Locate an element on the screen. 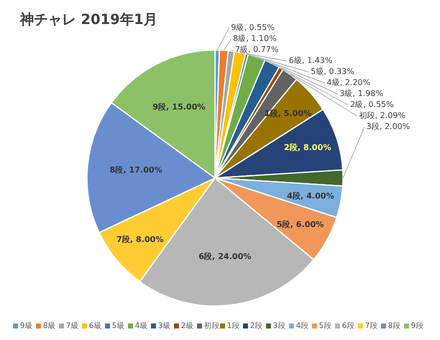 This screenshot has width=440, height=340. data-label: 4段, 4.00% is located at coordinates (310, 195).